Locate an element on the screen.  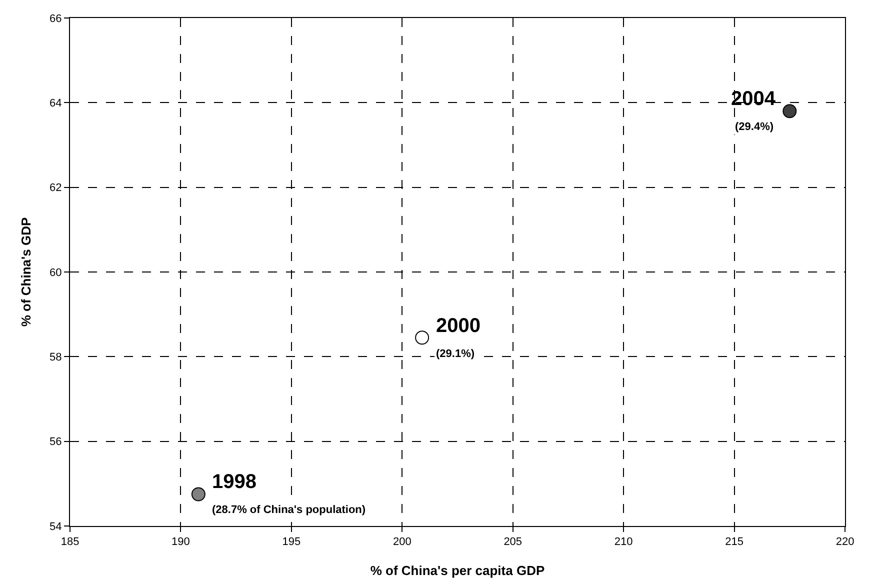
x-tick-label: 205 is located at coordinates (513, 542).